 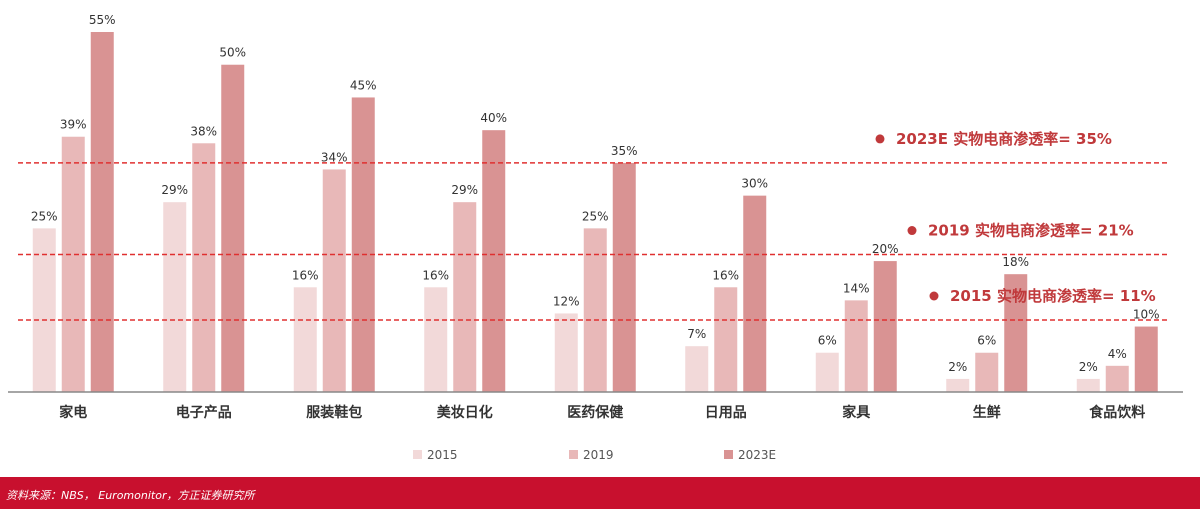 I want to click on reference-annotation: 2019 实物电商渗透率= 21%, so click(x=1031, y=231).